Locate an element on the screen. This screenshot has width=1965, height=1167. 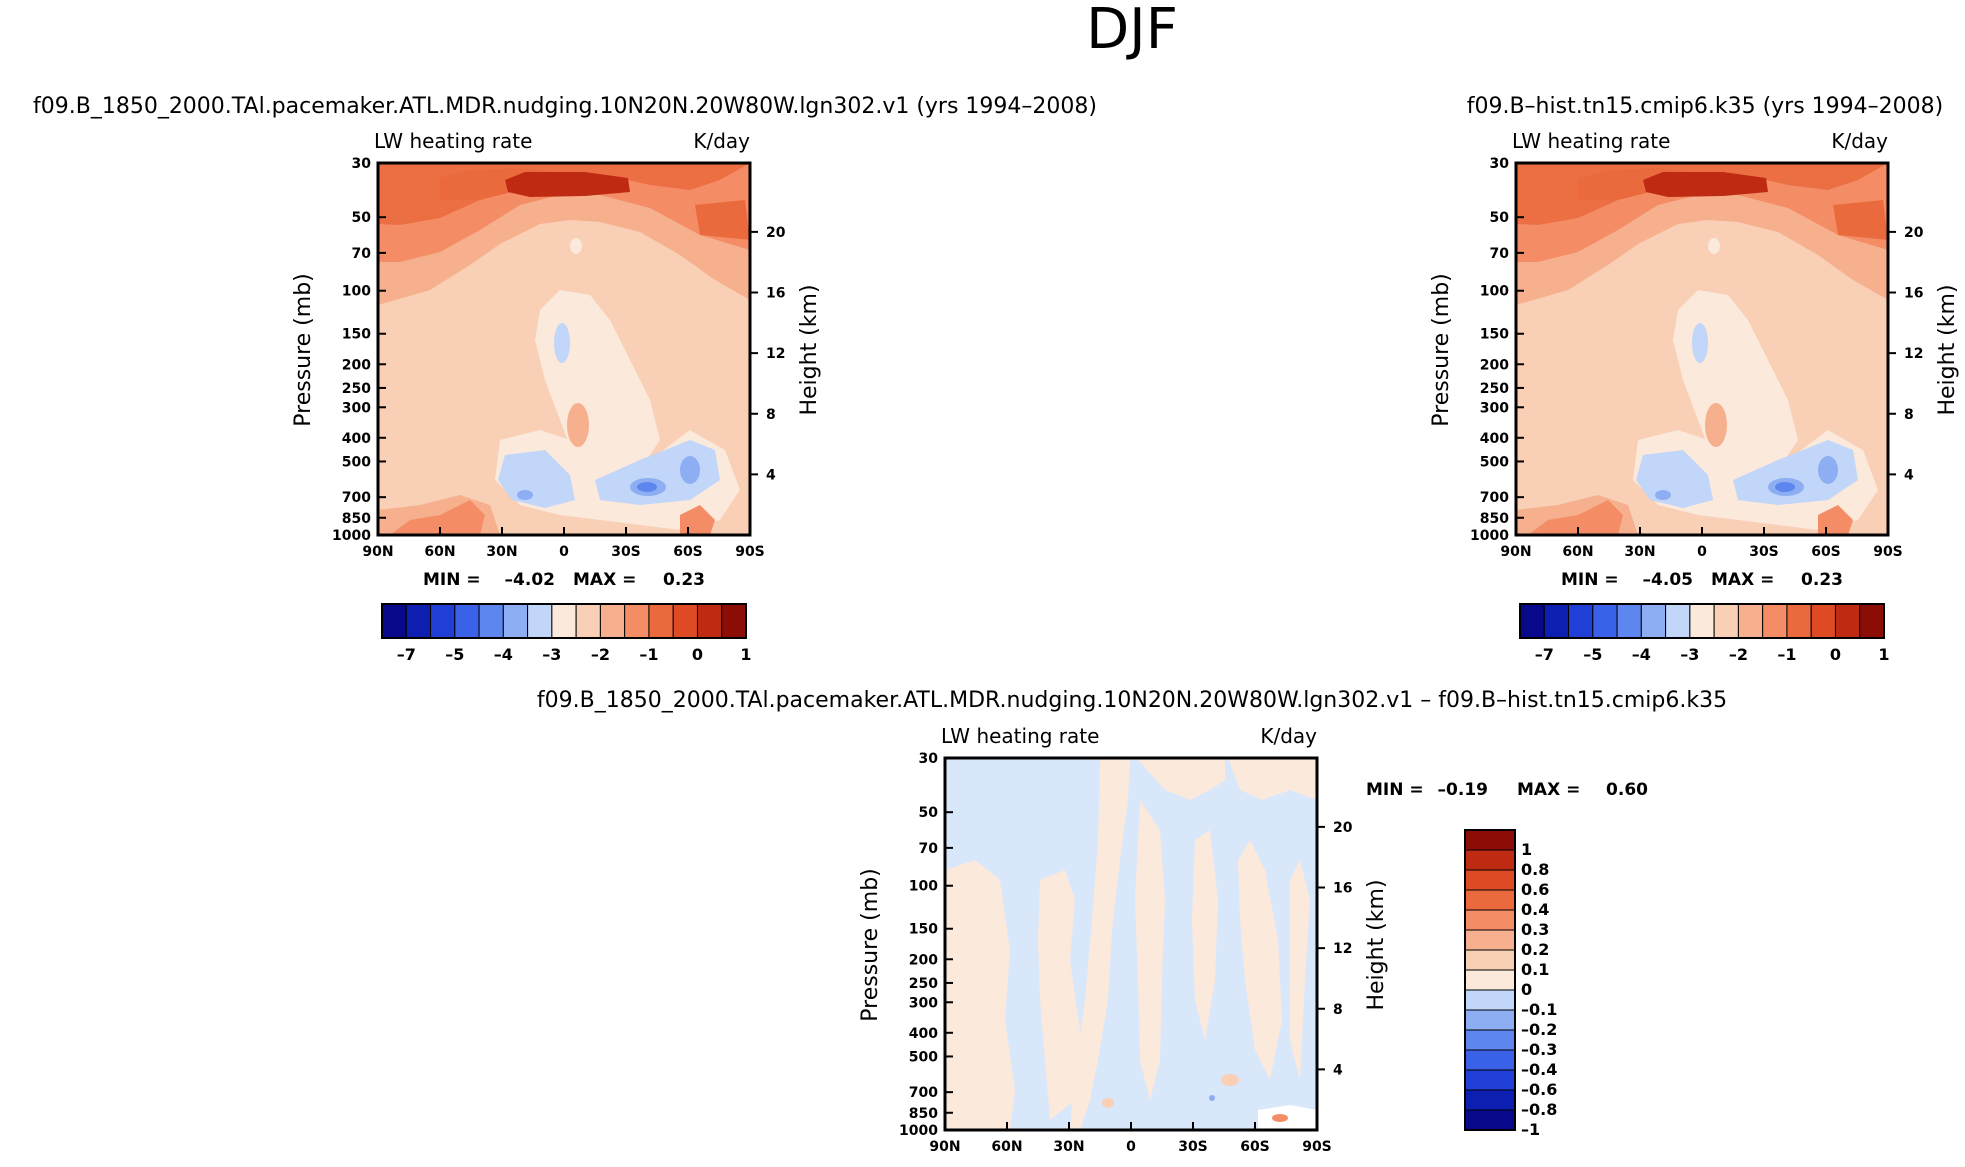
panel-right-min-value: –4.05 is located at coordinates (1668, 580).